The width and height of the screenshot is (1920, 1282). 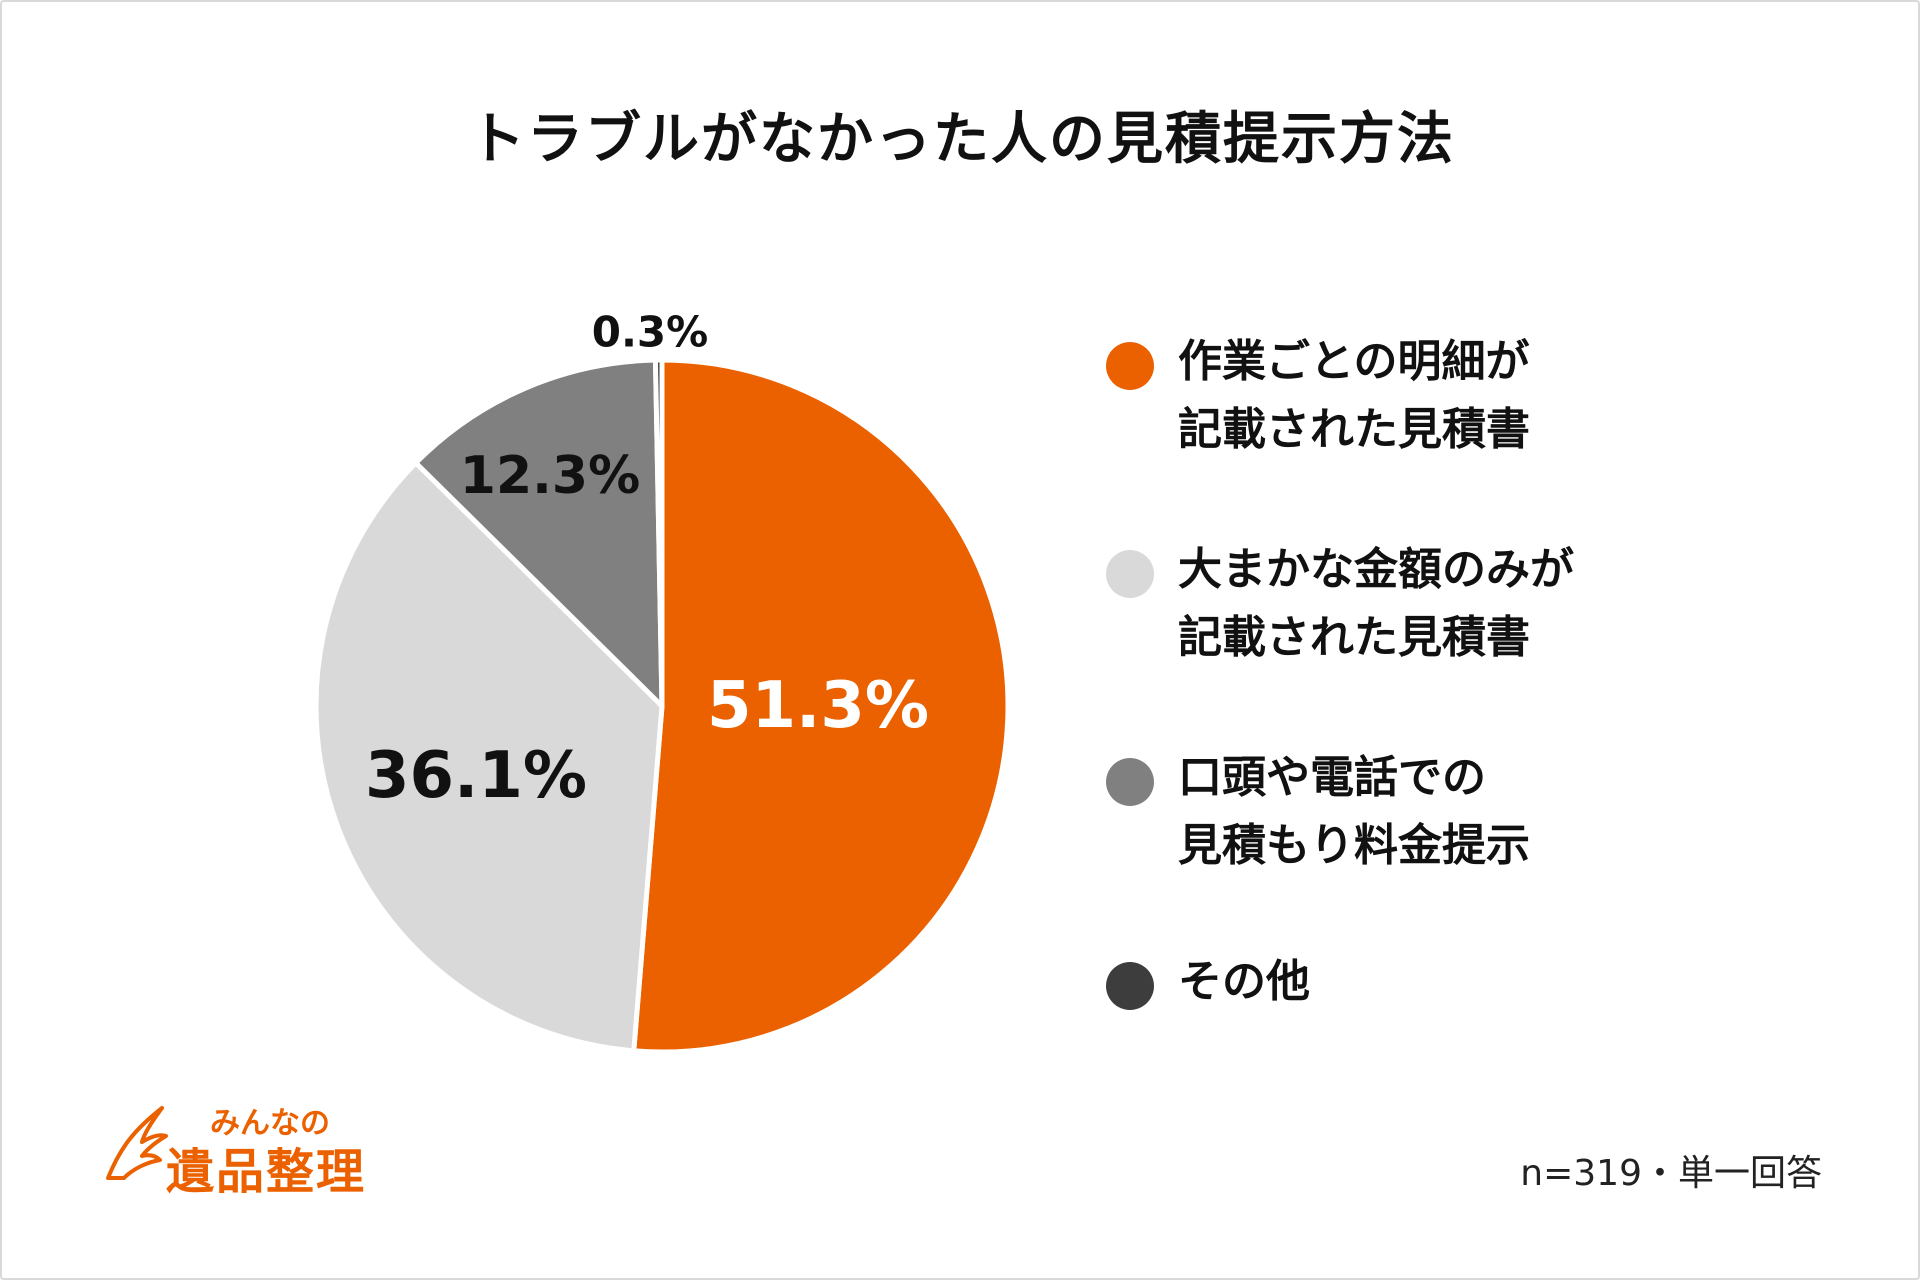 I want to click on pie-data-label-1: 51.3%, so click(x=818, y=706).